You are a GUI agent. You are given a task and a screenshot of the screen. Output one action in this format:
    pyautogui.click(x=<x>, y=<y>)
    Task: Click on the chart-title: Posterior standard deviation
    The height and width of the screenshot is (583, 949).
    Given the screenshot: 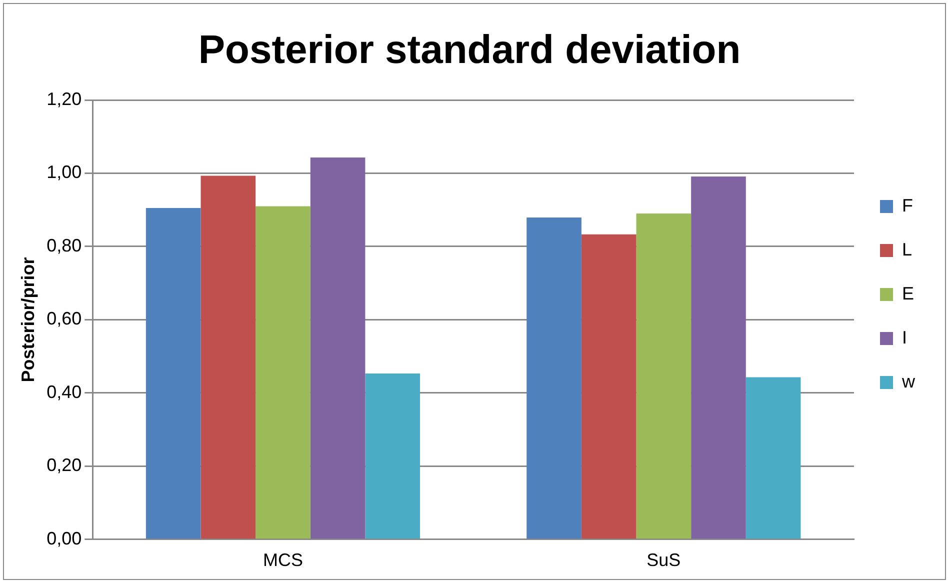 What is the action you would take?
    pyautogui.click(x=469, y=50)
    